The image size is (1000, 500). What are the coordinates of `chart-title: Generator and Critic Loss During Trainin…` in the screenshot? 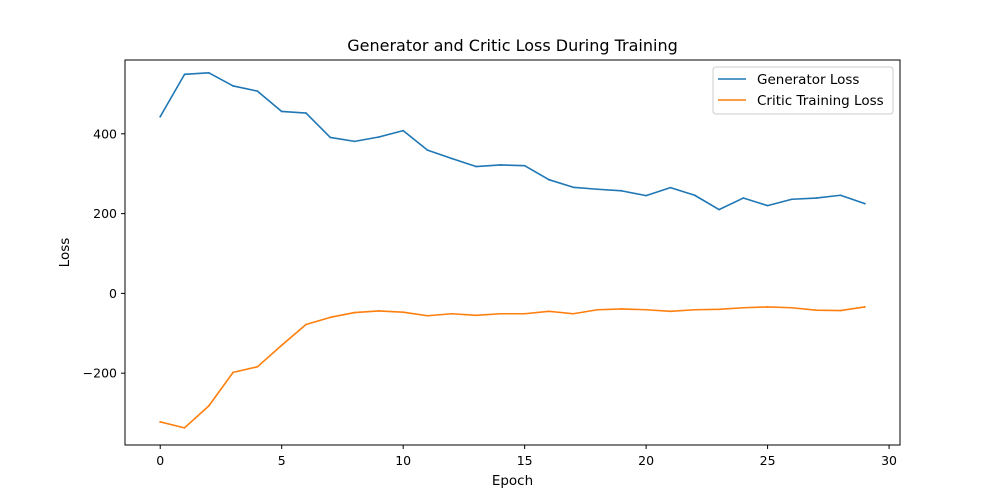 It's located at (512, 45).